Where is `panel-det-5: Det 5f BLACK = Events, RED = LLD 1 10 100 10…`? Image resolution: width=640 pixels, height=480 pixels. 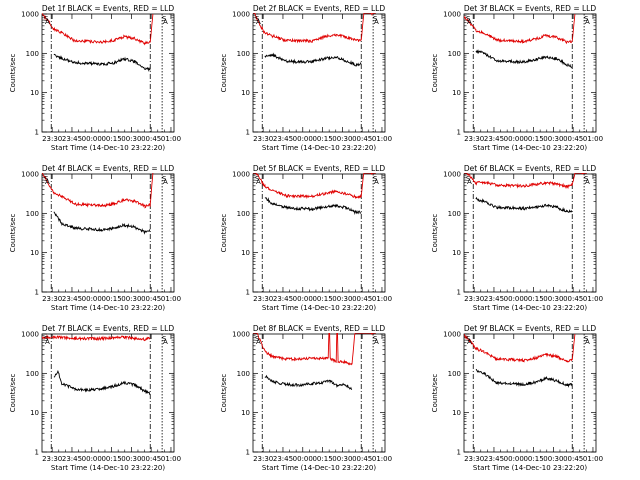
panel-det-5: Det 5f BLACK = Events, RED = LLD 1 10 100 10… is located at coordinates (306, 238).